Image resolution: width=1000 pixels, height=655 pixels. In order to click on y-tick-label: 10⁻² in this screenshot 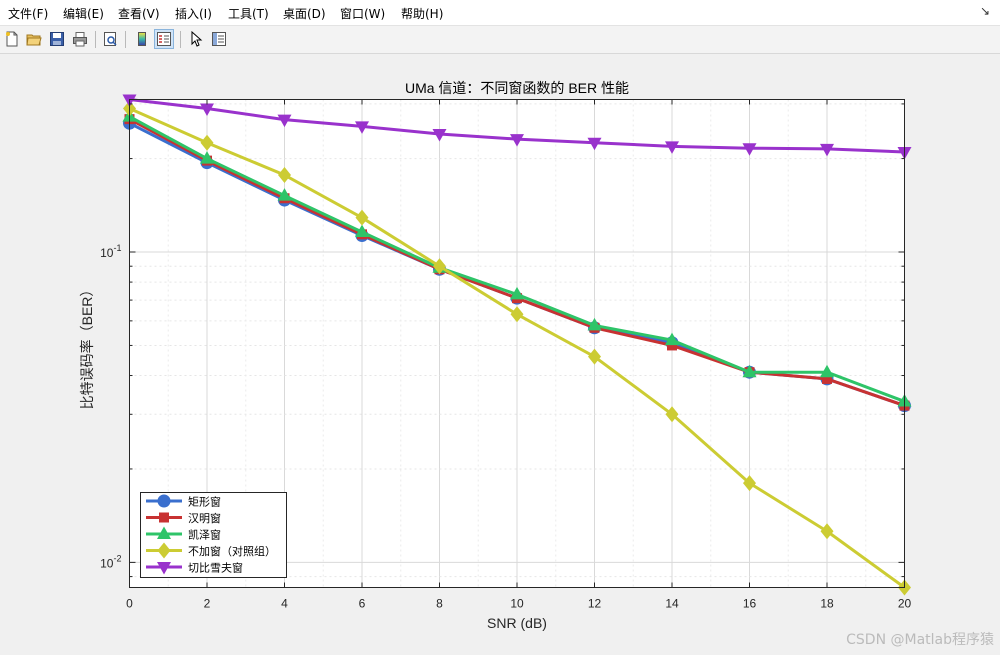, I will do `click(110, 561)`.